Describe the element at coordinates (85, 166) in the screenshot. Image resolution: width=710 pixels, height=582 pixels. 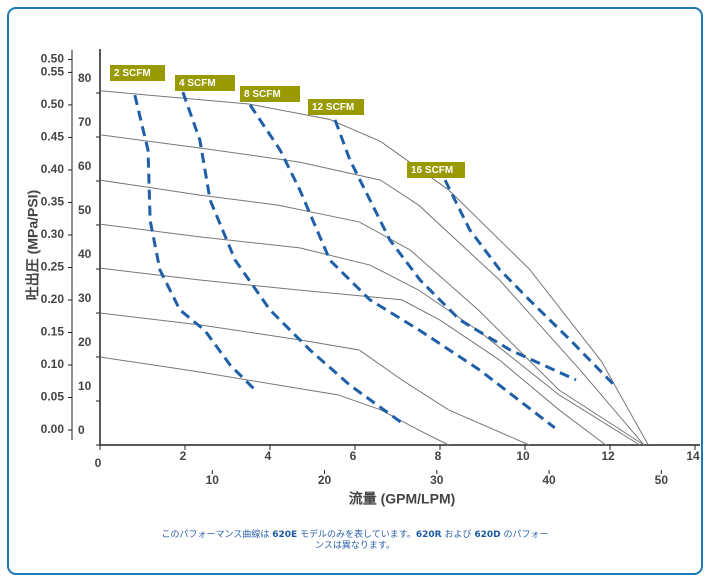
I see `y-tick-label: 60` at that location.